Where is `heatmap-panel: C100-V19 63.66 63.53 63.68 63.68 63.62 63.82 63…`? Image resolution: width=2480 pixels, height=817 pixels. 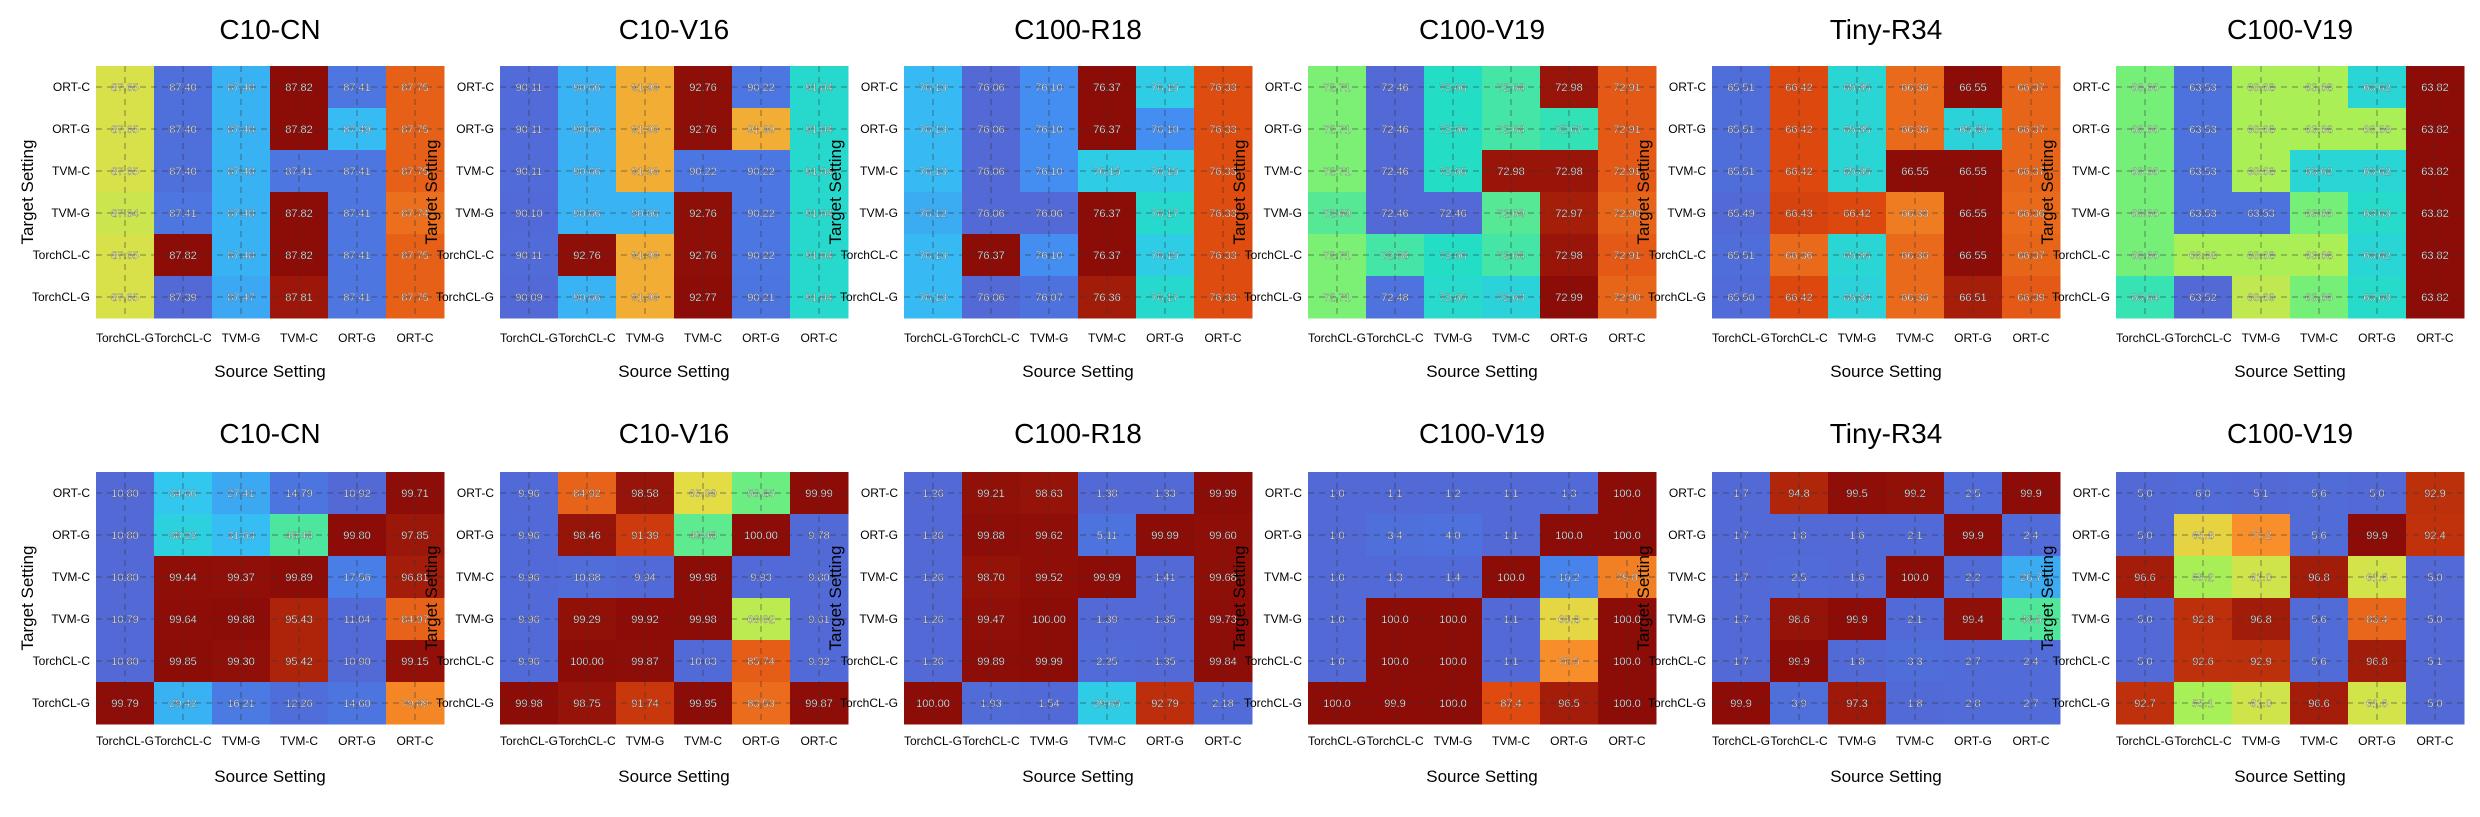
heatmap-panel: C100-V19 63.66 63.53 63.68 63.68 63.62 63.82 63… is located at coordinates (2251, 197).